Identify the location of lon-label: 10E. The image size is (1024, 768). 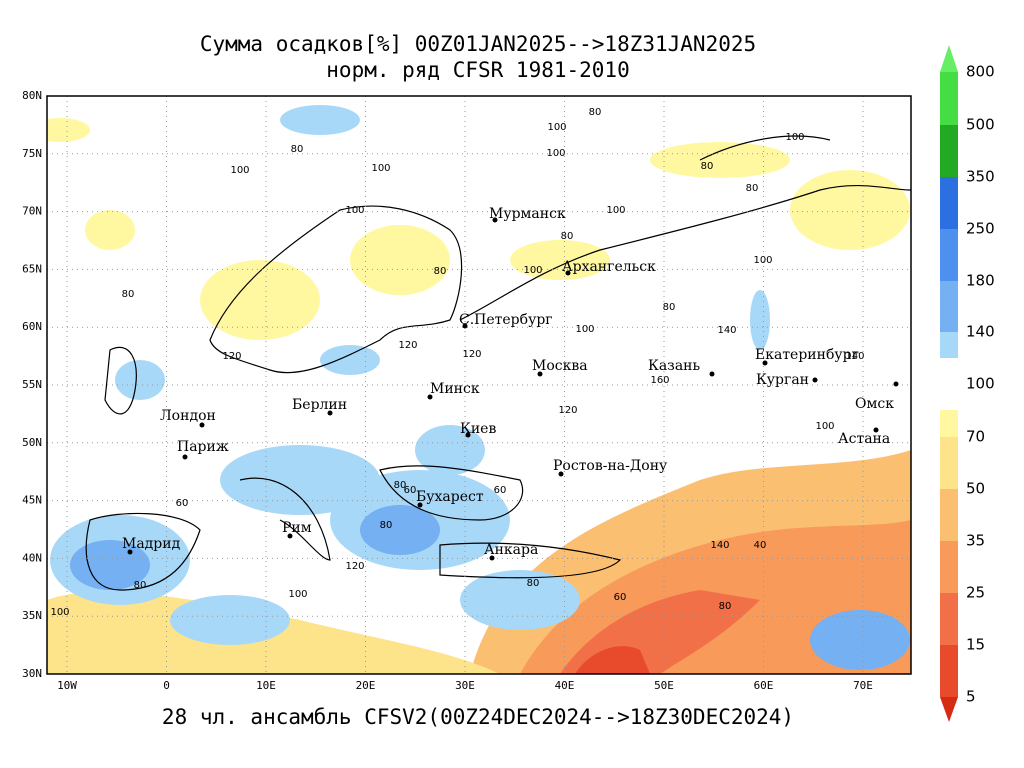
(266, 685).